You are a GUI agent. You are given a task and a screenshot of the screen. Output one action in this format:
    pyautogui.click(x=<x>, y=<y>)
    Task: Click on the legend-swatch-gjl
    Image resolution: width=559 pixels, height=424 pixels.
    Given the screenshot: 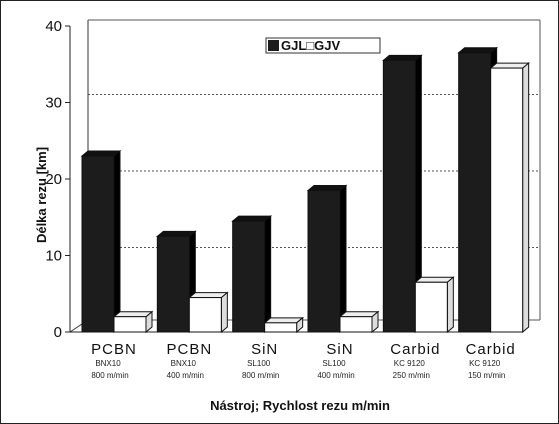 What is the action you would take?
    pyautogui.click(x=273, y=45)
    